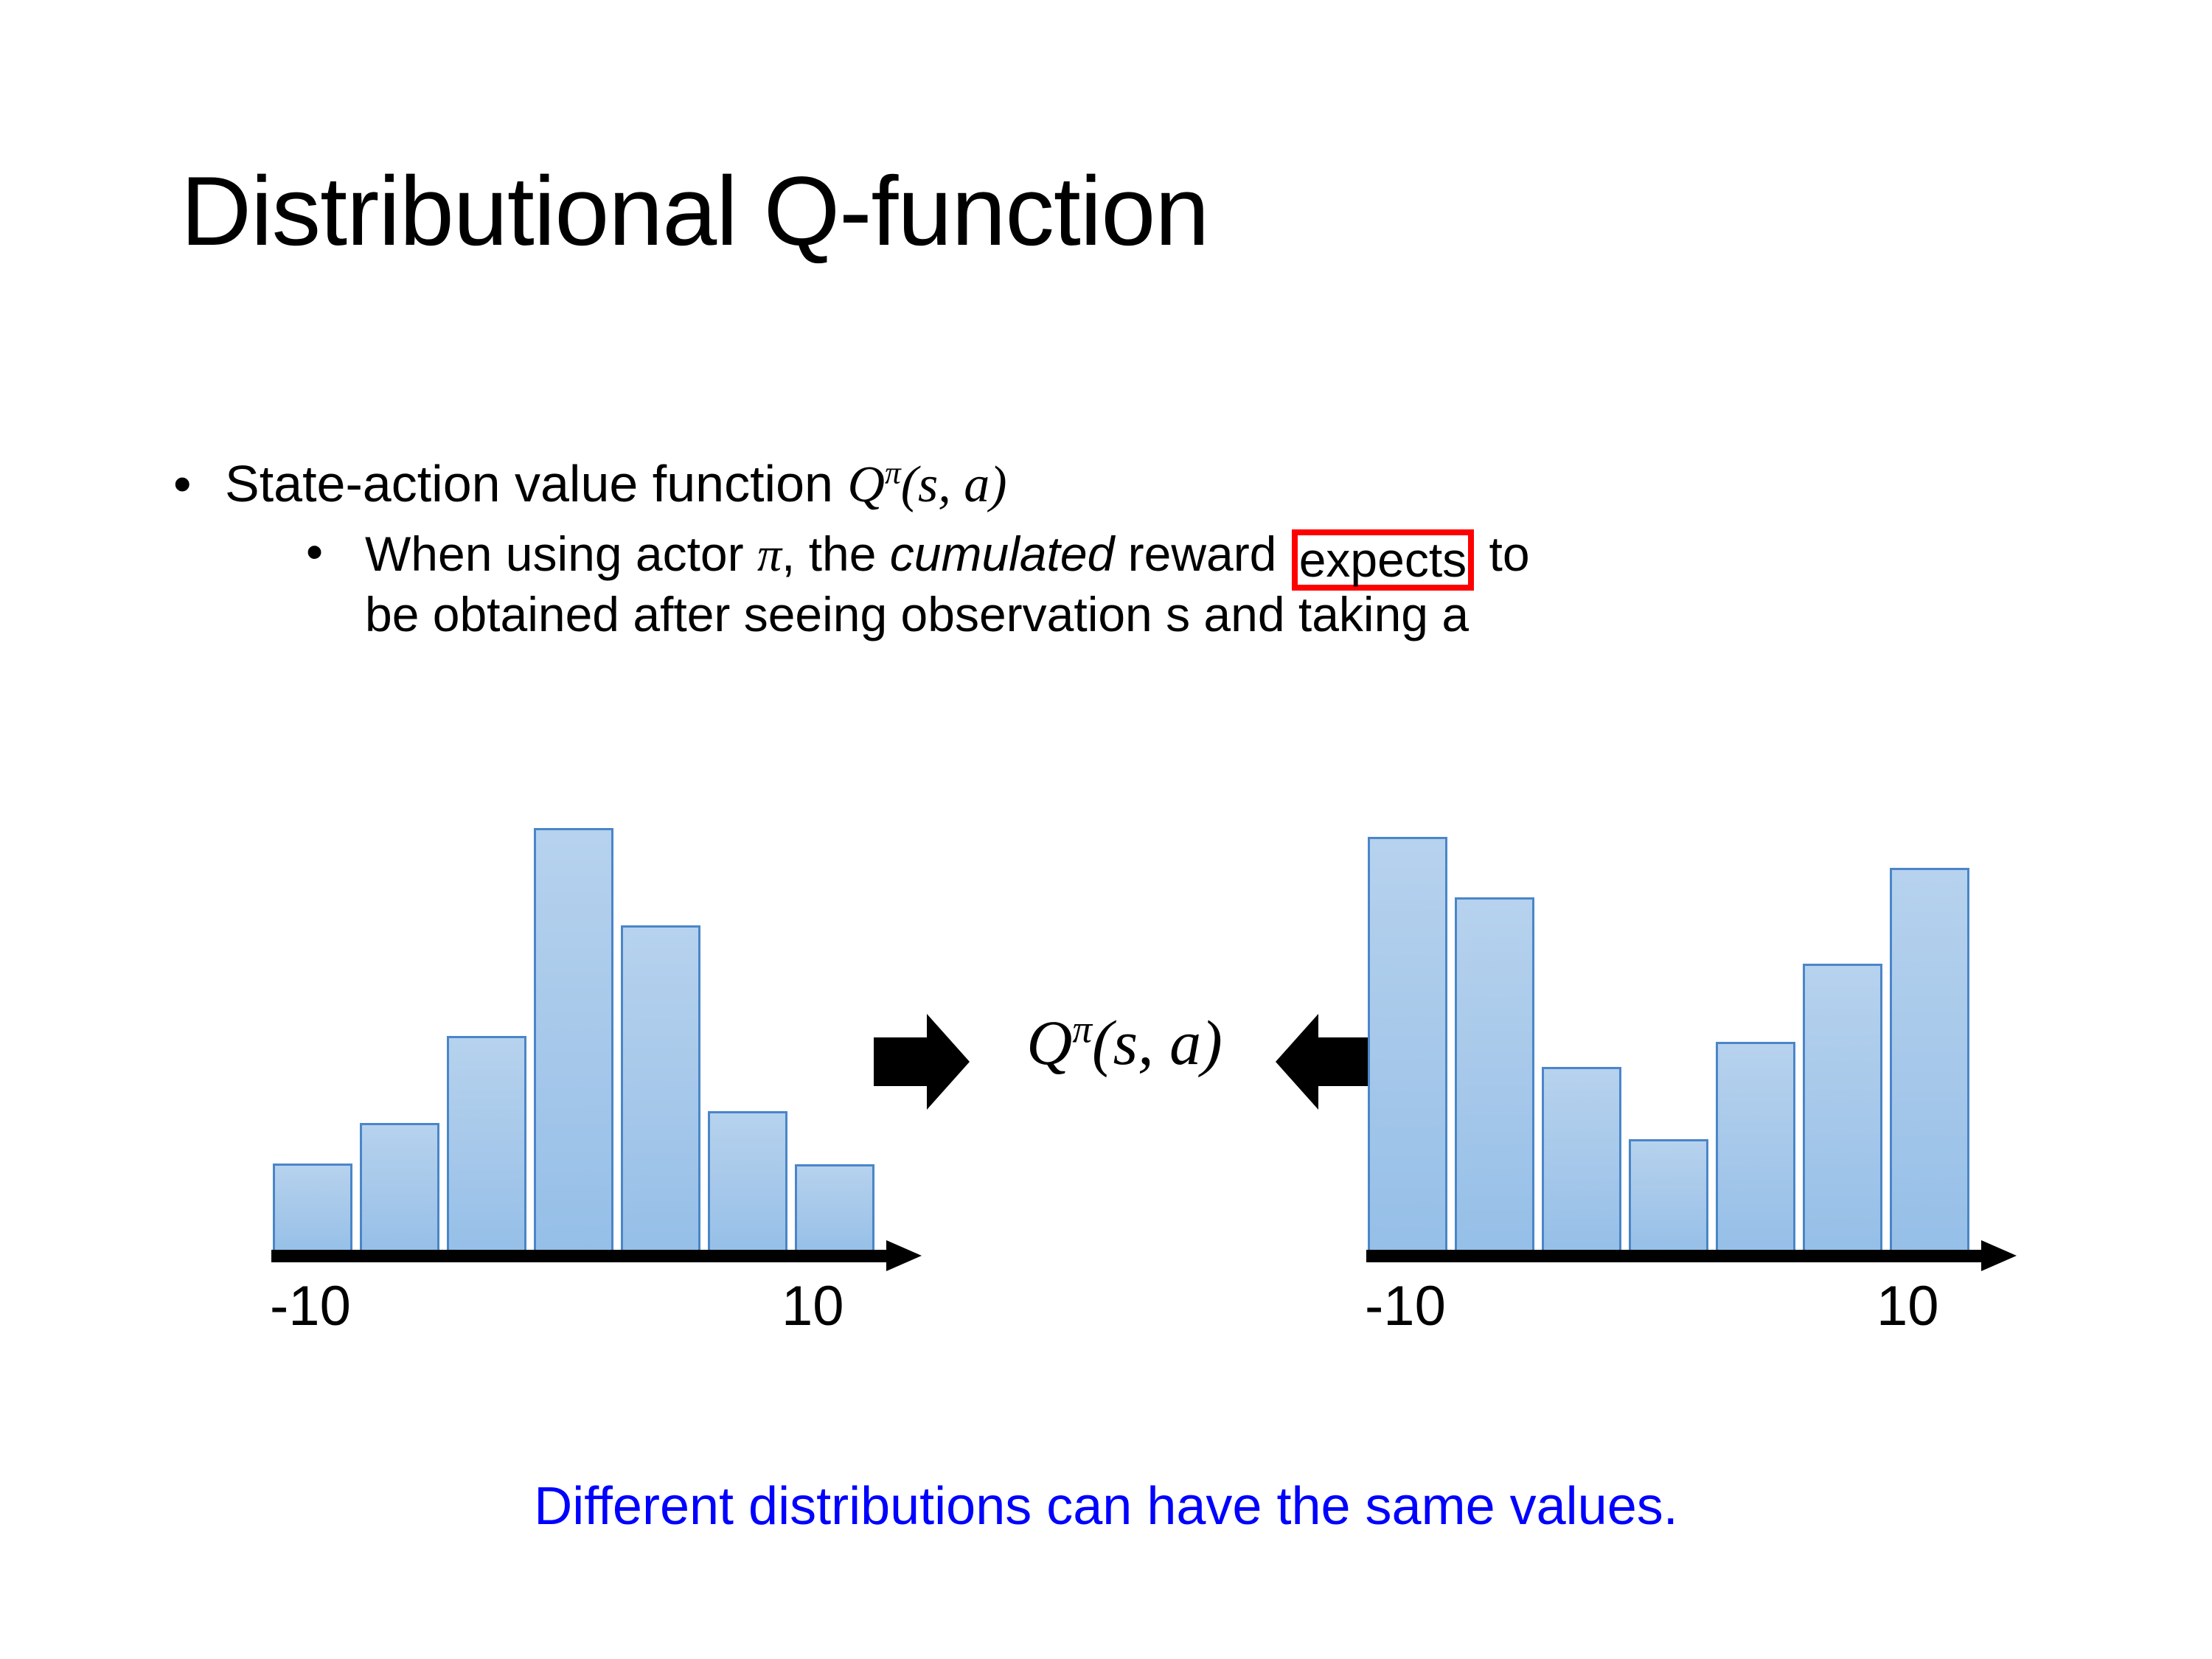  Describe the element at coordinates (1002, 553) in the screenshot. I see `bullet2-italic-word: cumulated` at that location.